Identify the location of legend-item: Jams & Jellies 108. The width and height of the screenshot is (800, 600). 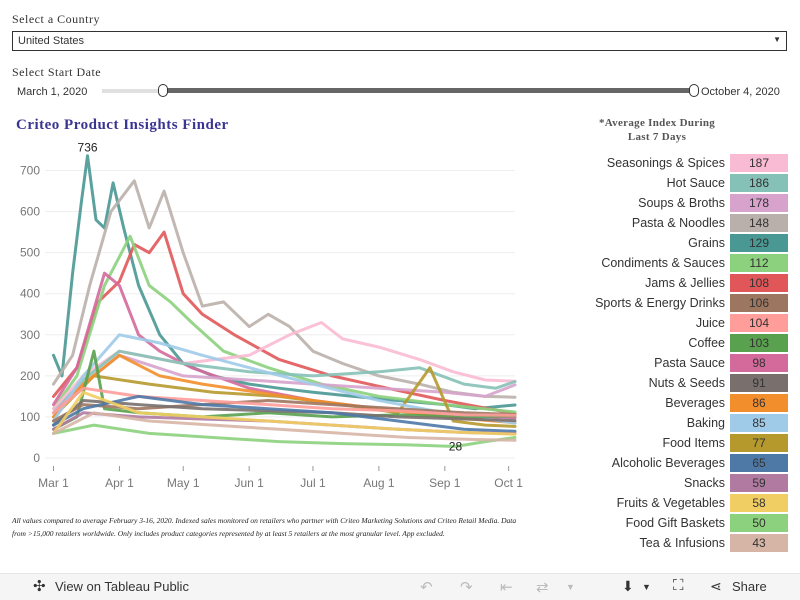
(665, 283).